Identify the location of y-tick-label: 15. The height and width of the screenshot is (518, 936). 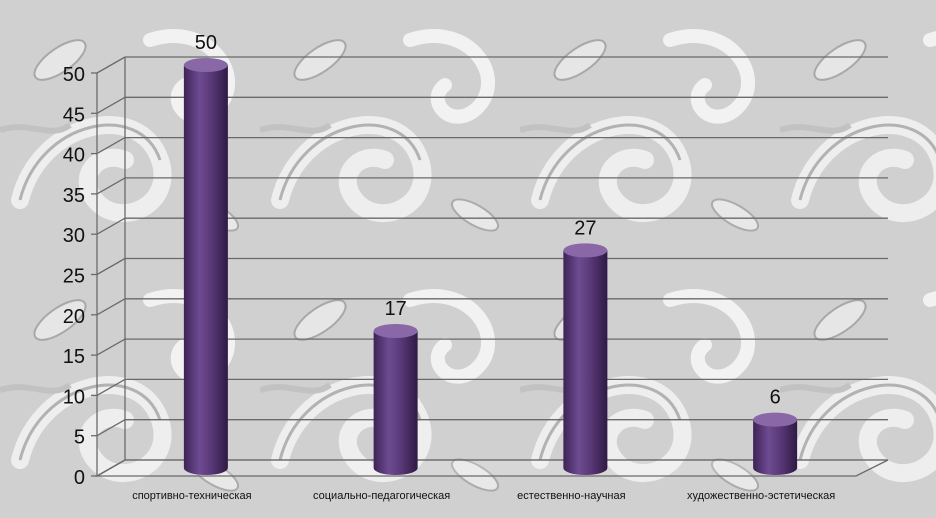
(74, 357).